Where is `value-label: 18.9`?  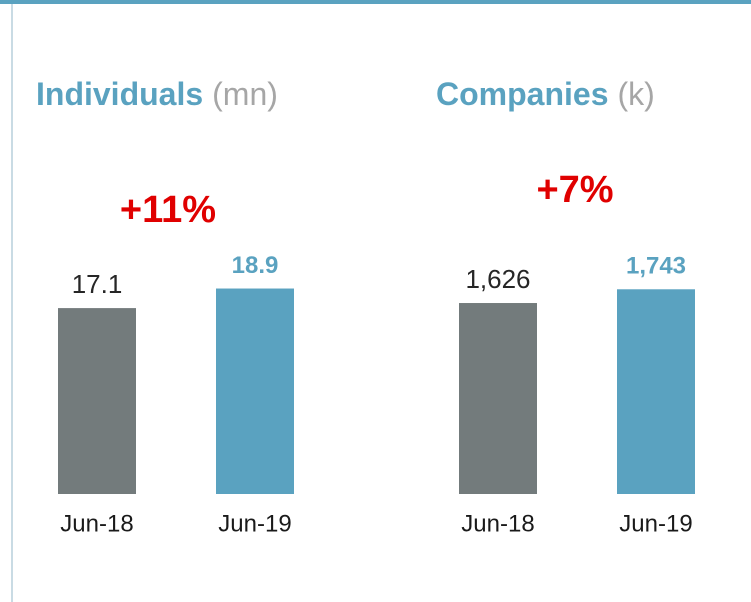 value-label: 18.9 is located at coordinates (255, 265).